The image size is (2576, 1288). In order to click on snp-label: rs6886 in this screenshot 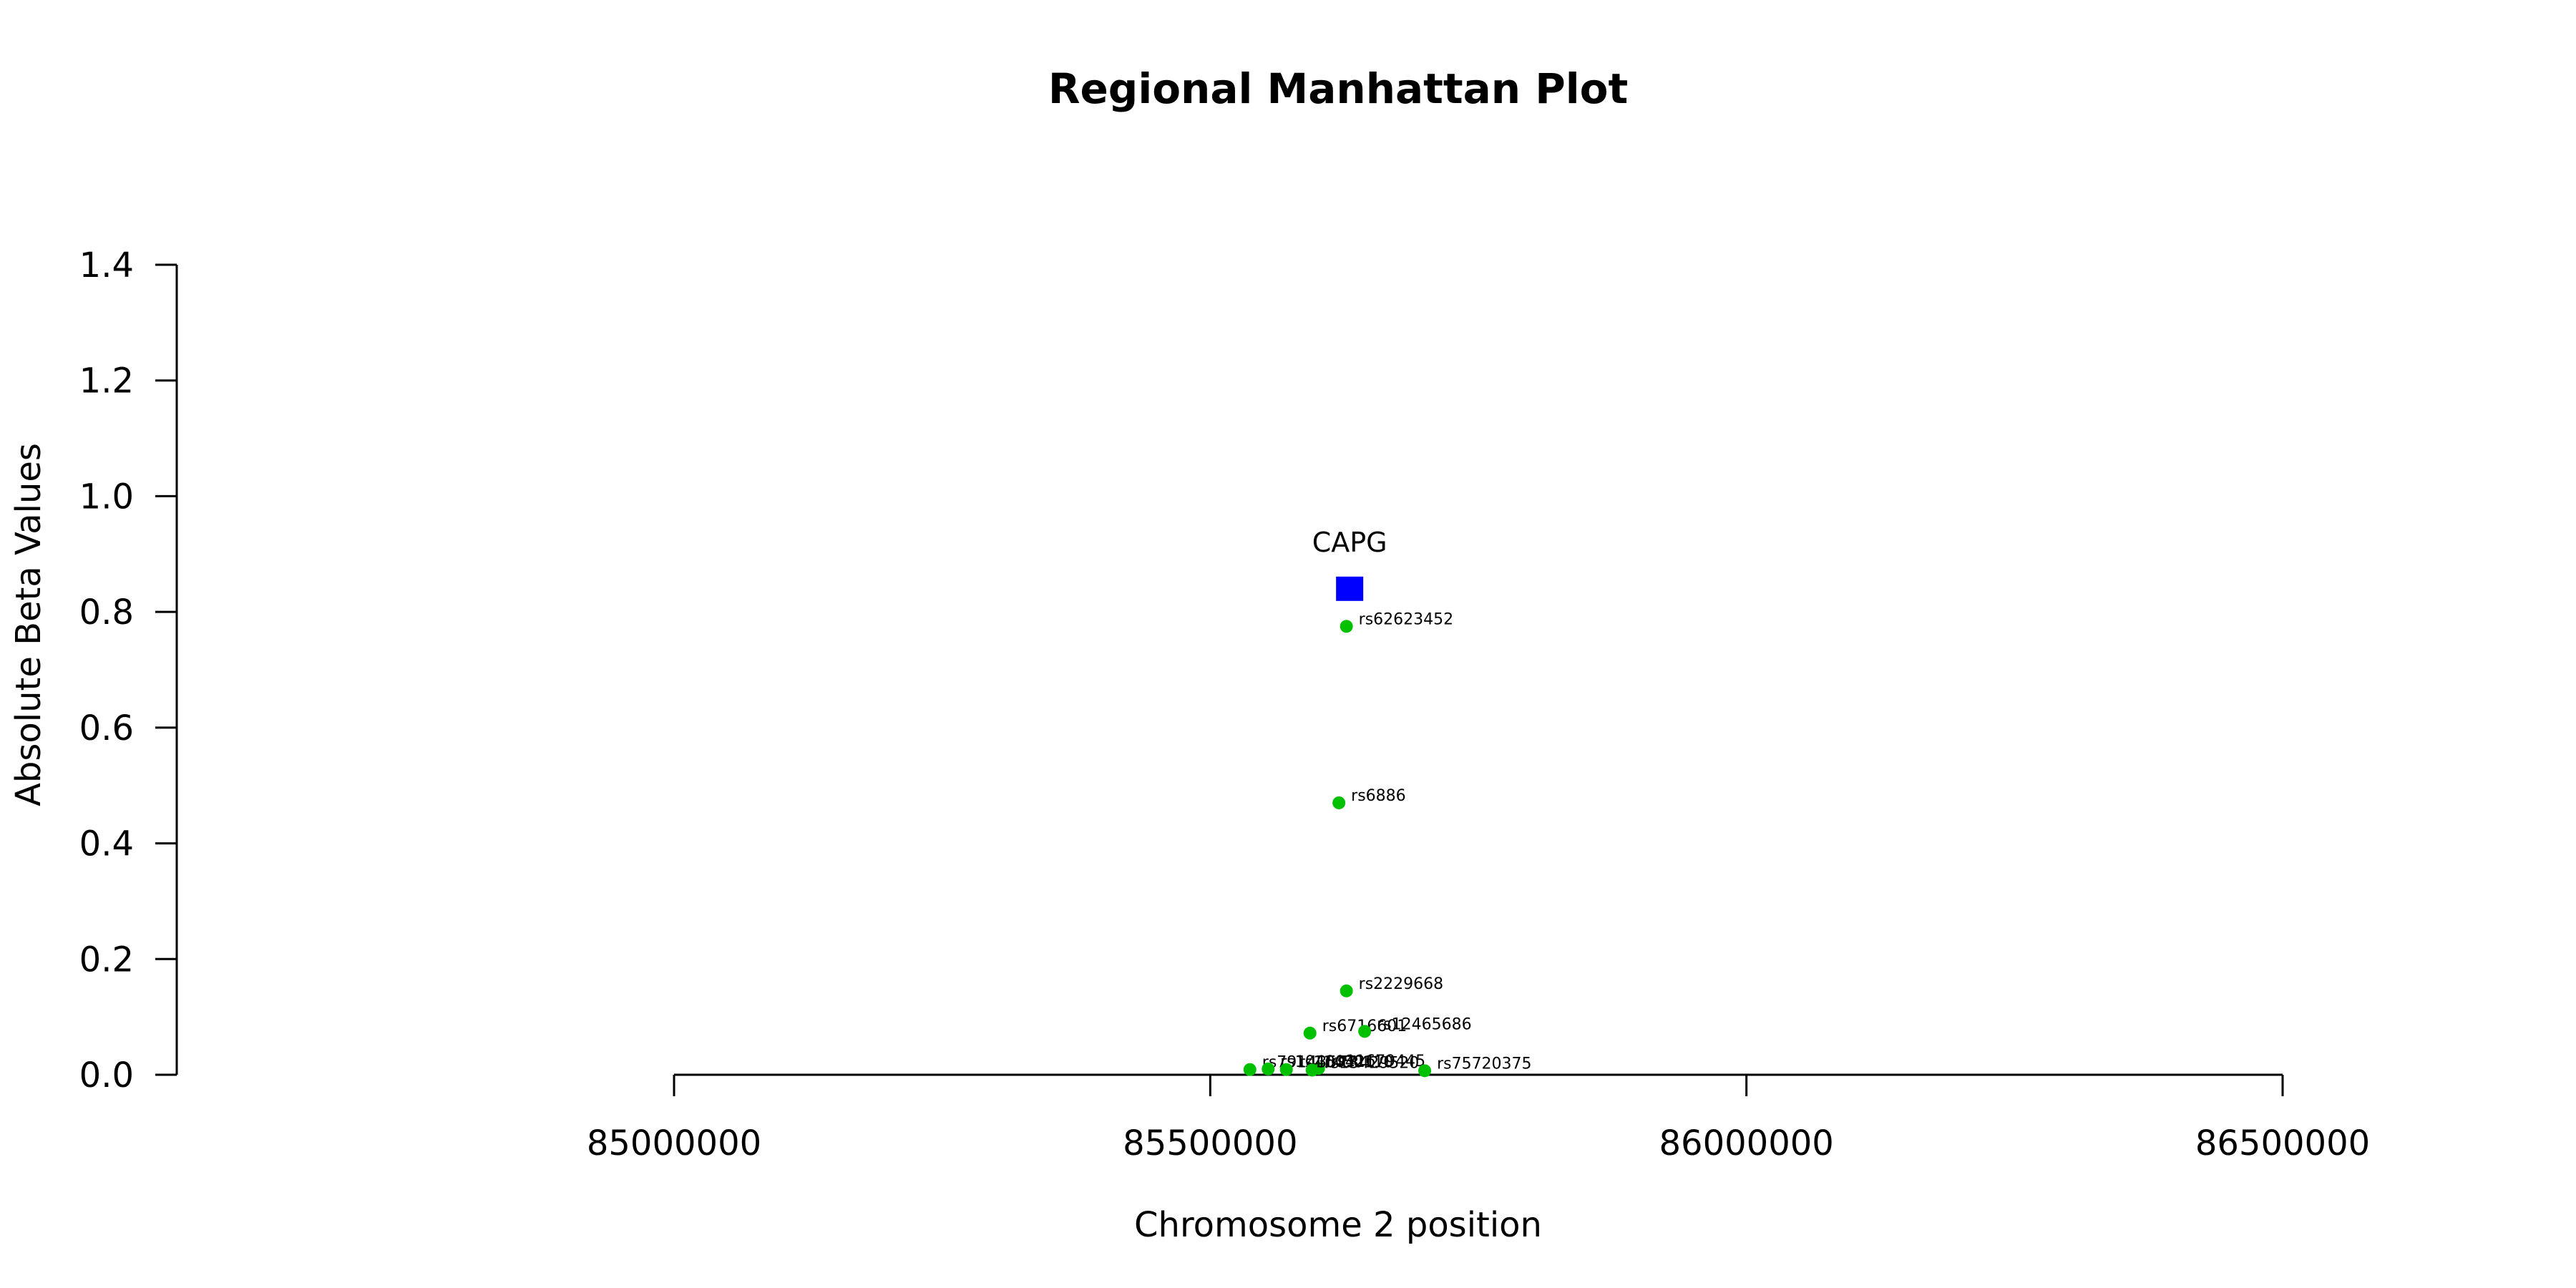, I will do `click(1378, 796)`.